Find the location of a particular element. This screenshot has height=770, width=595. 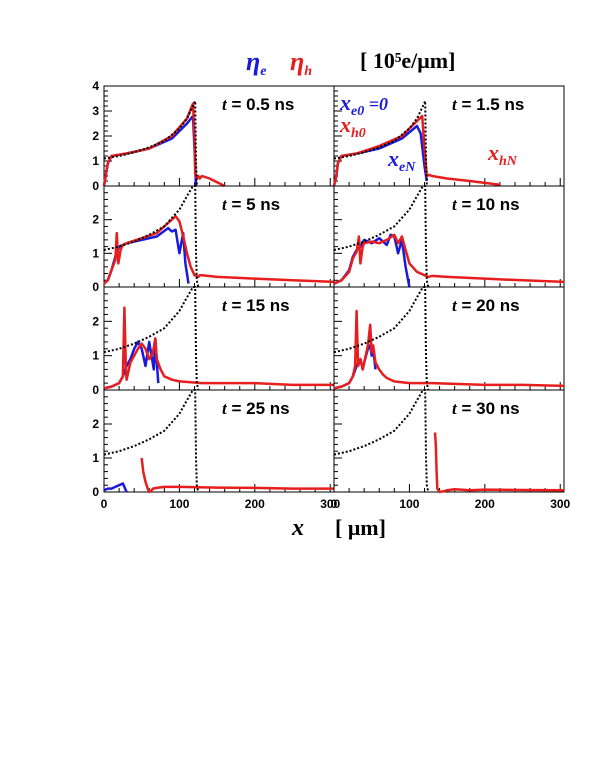

annot-xh0: xh0 is located at coordinates (352, 126).